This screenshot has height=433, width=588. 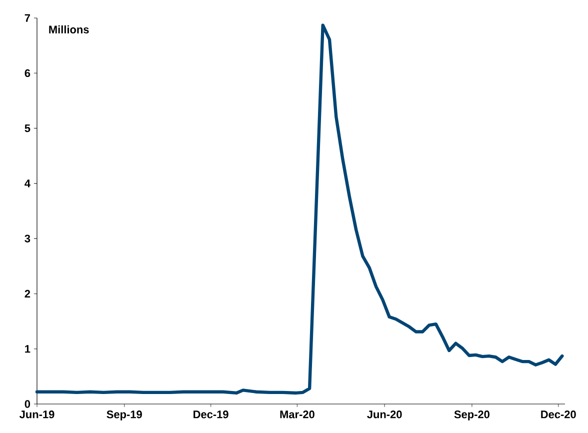 What do you see at coordinates (69, 29) in the screenshot?
I see `y-axis-title: Millions` at bounding box center [69, 29].